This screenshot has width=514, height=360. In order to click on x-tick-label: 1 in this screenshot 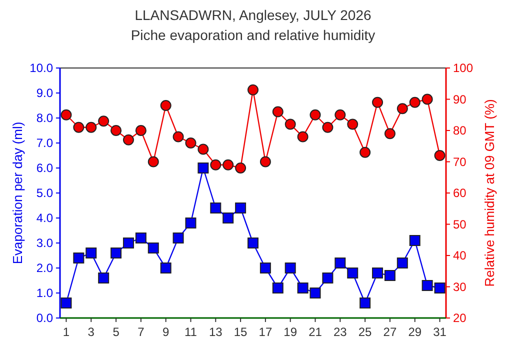, I will do `click(66, 332)`.